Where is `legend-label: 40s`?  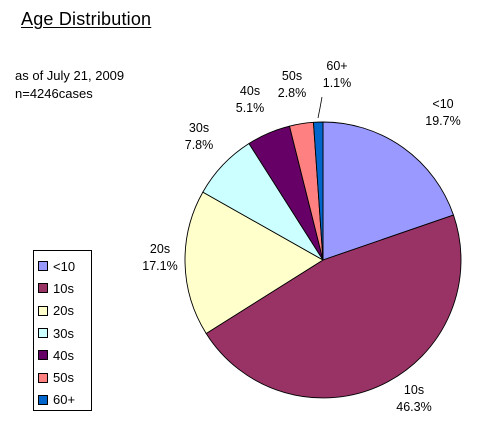 legend-label: 40s is located at coordinates (63, 355).